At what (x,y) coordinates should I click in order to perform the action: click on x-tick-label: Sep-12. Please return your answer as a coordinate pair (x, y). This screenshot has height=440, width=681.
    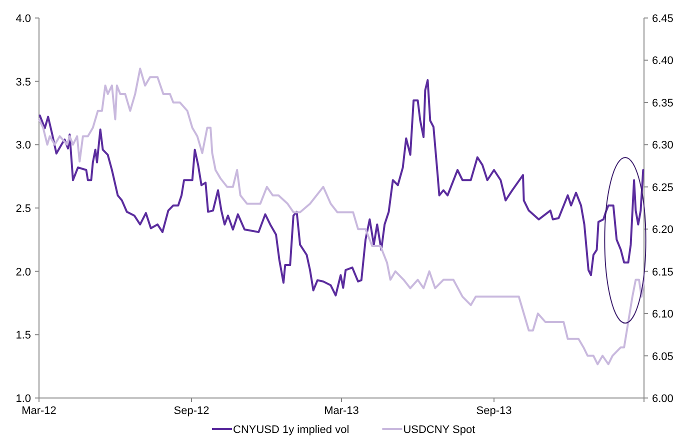
    Looking at the image, I should click on (192, 411).